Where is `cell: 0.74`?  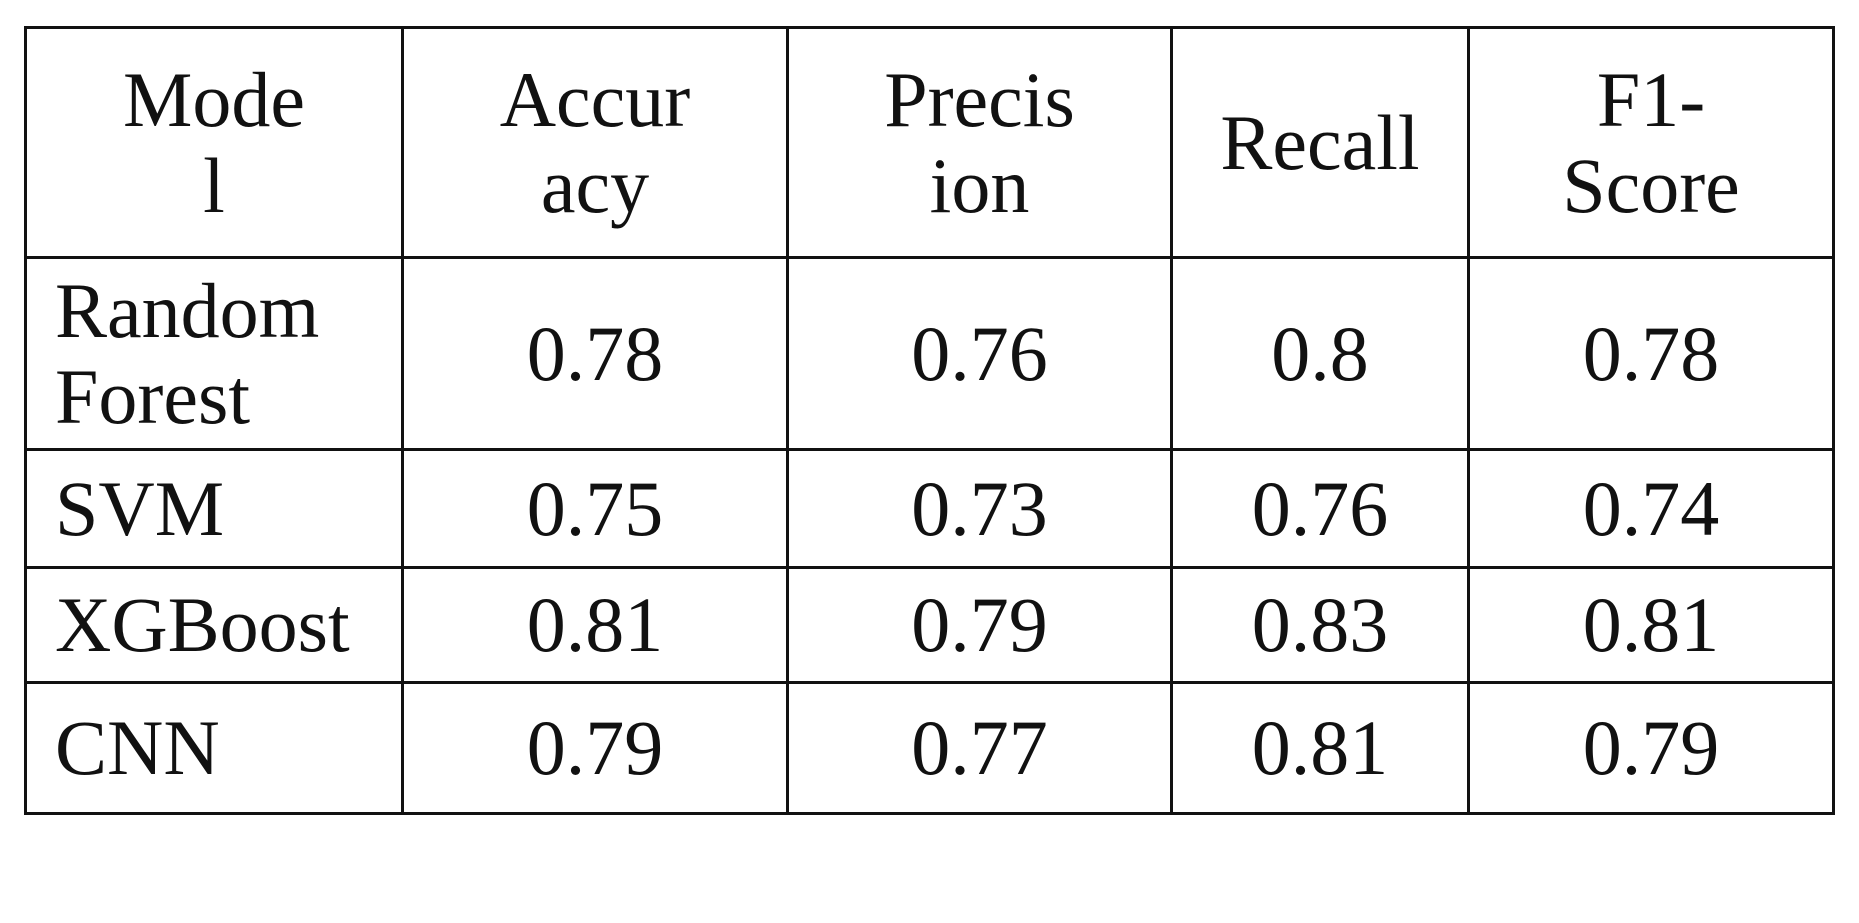
cell: 0.74 is located at coordinates (1651, 508).